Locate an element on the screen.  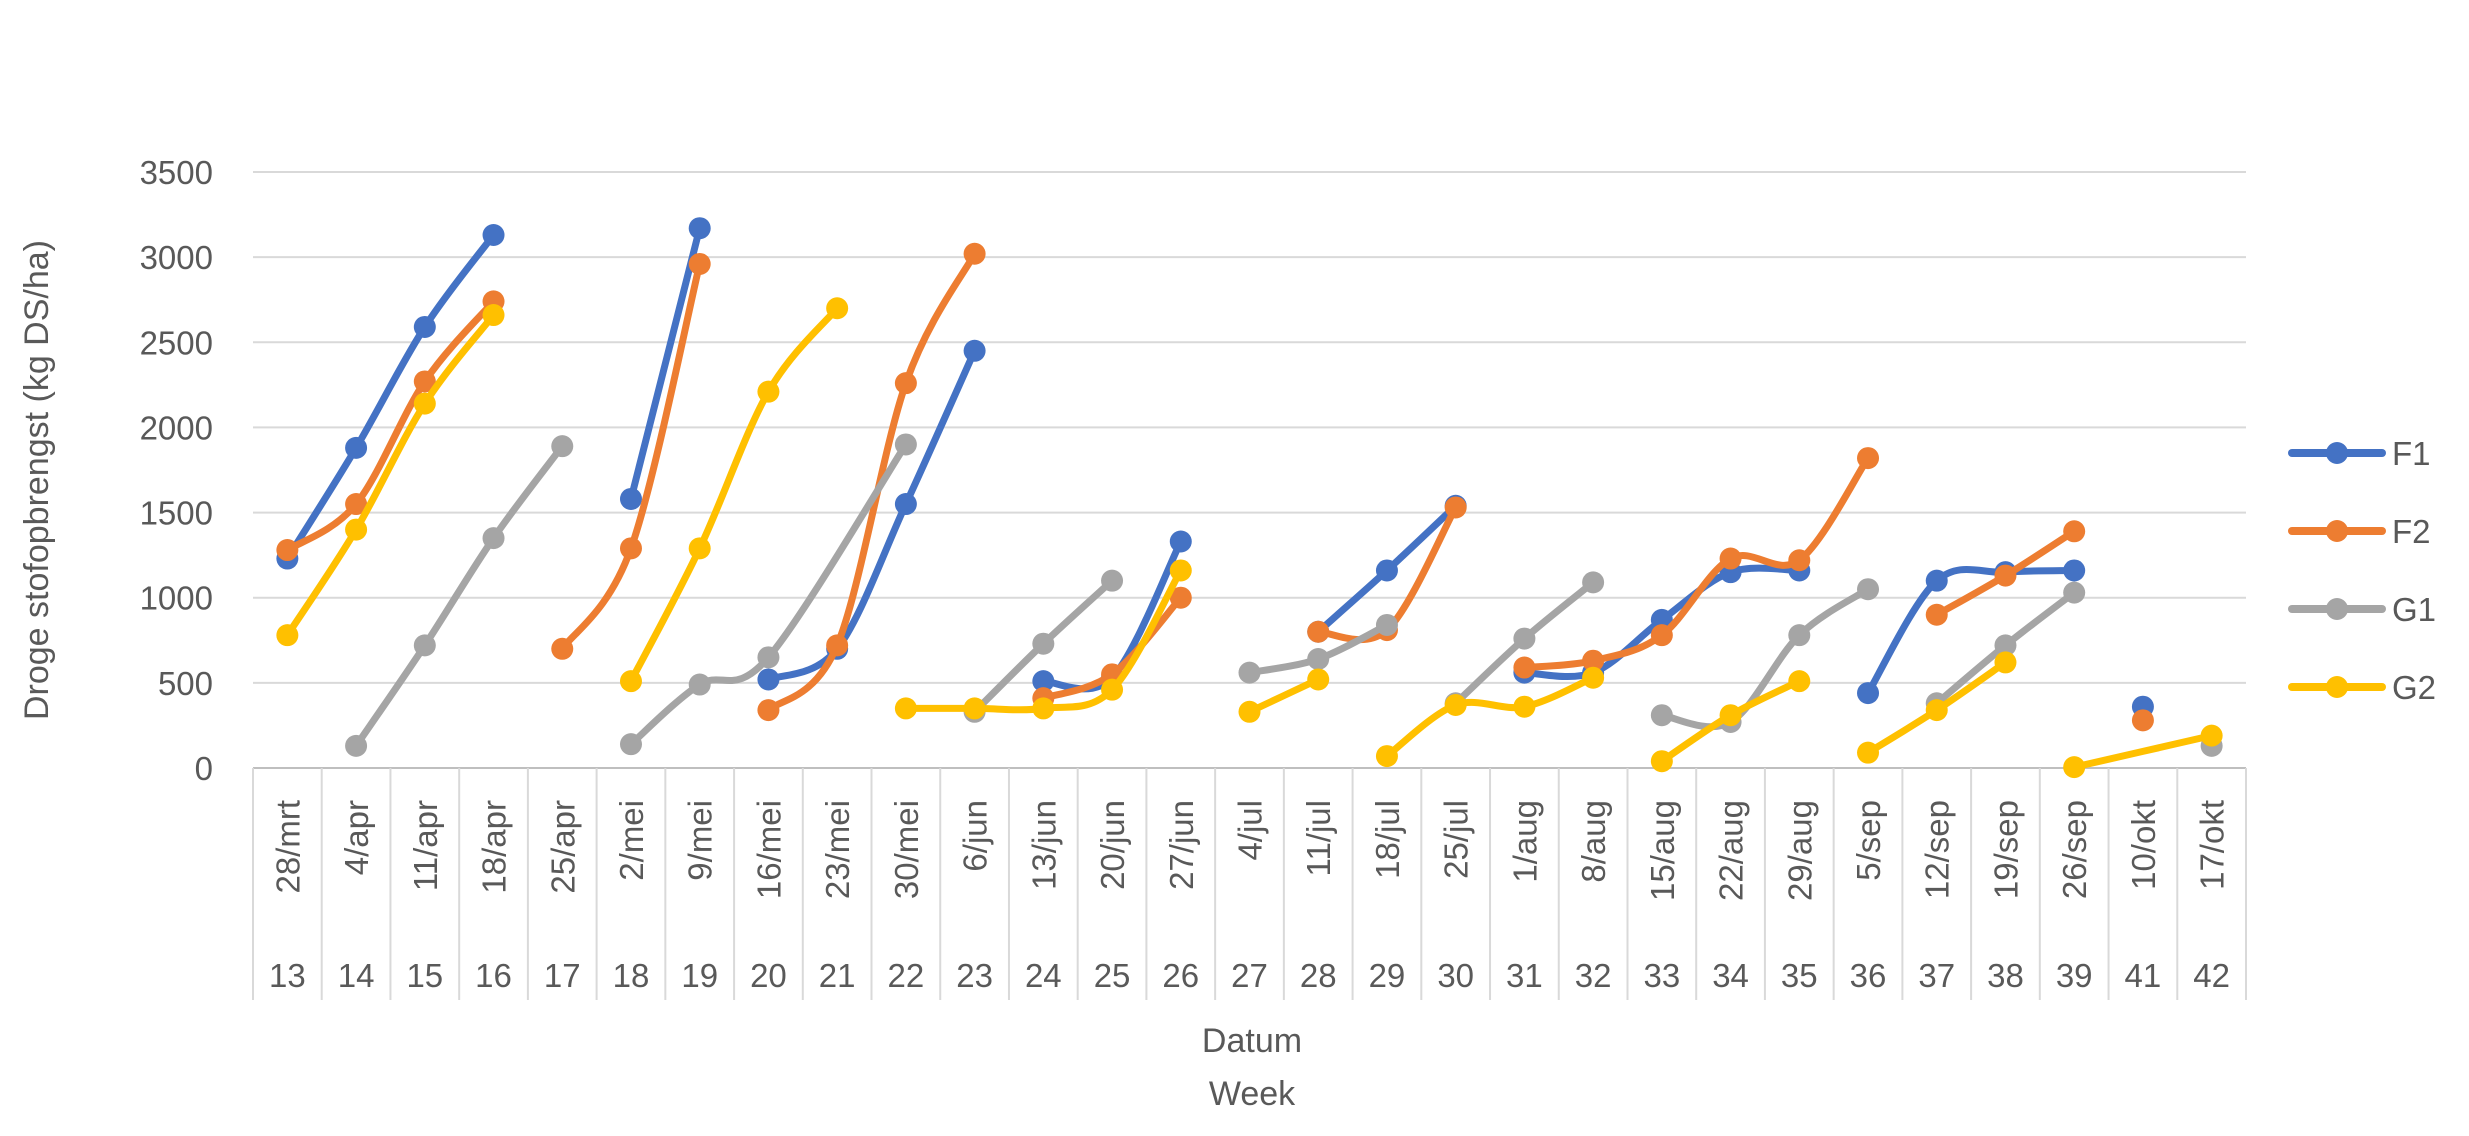
x-tick-label: 19/sep is located at coordinates (2005, 849).